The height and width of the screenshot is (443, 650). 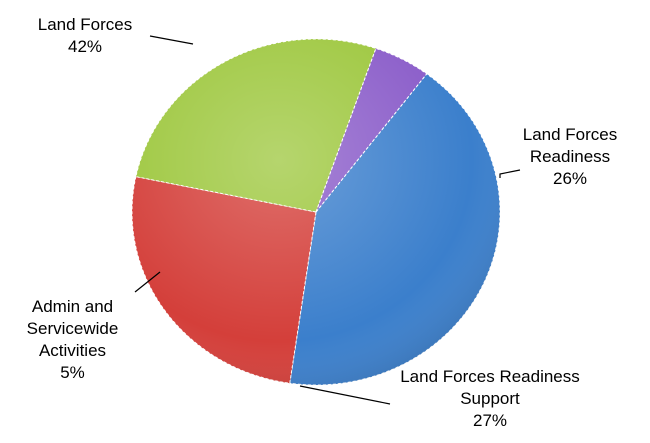 What do you see at coordinates (490, 420) in the screenshot?
I see `value-label: 27%` at bounding box center [490, 420].